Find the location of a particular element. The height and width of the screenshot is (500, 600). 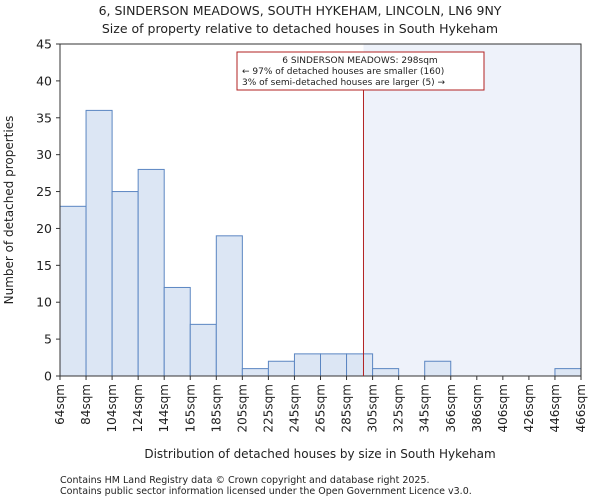

y-tick-label: 25 is located at coordinates (44, 191).